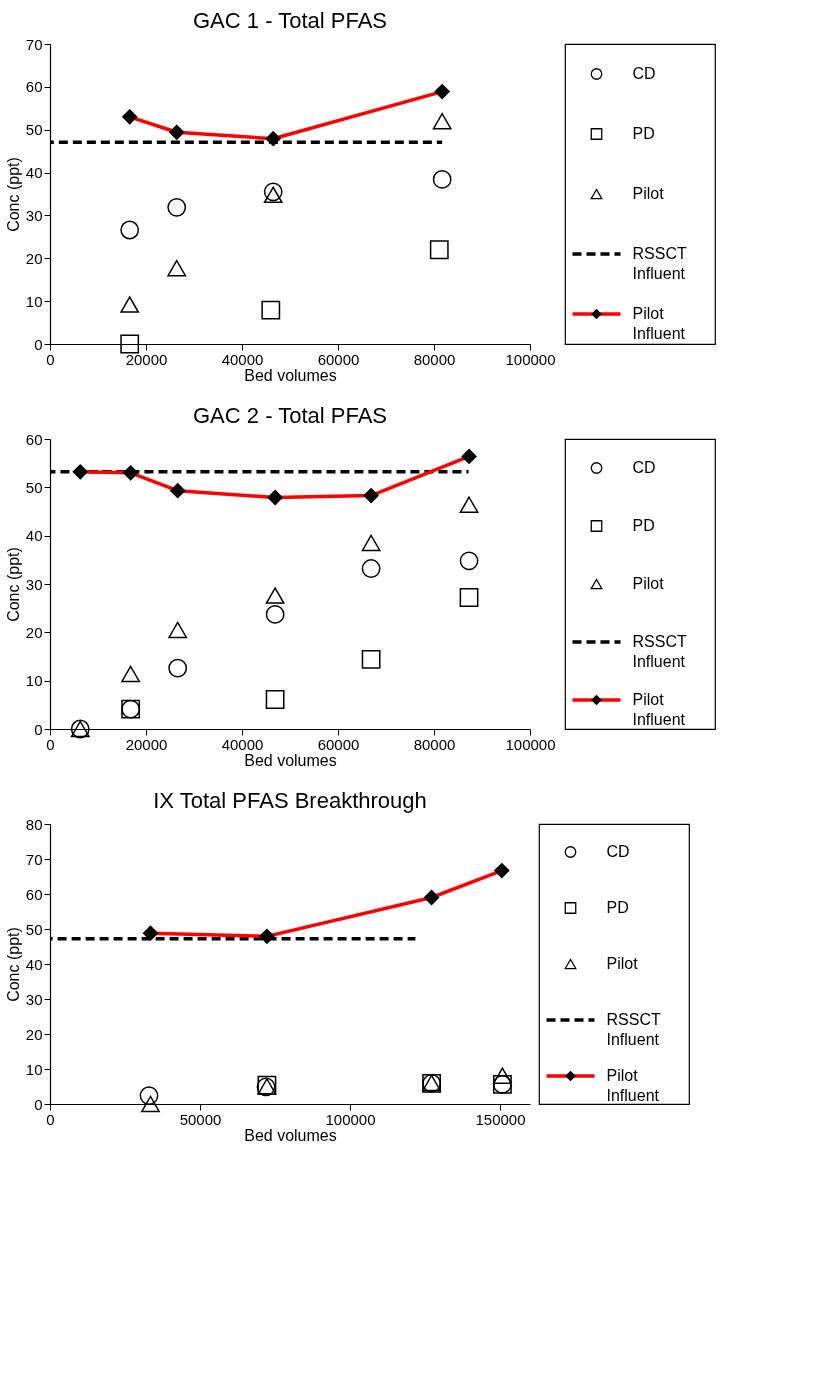 The image size is (822, 1374). What do you see at coordinates (34, 824) in the screenshot?
I see `y-tick-label: 80` at bounding box center [34, 824].